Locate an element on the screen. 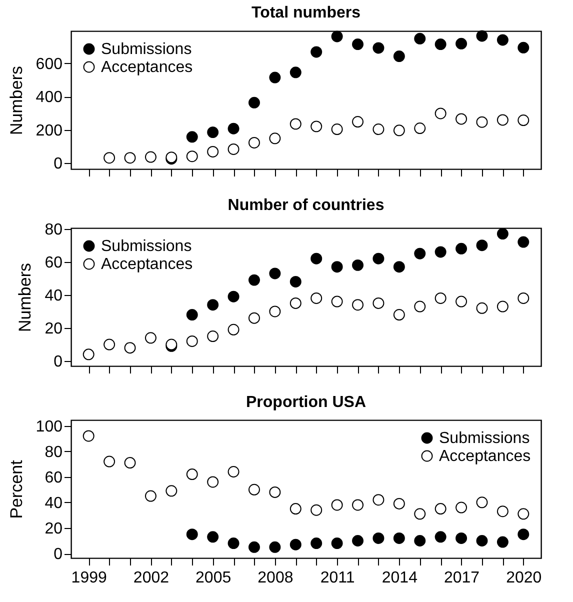  y-tick-label: 100 is located at coordinates (49, 427).